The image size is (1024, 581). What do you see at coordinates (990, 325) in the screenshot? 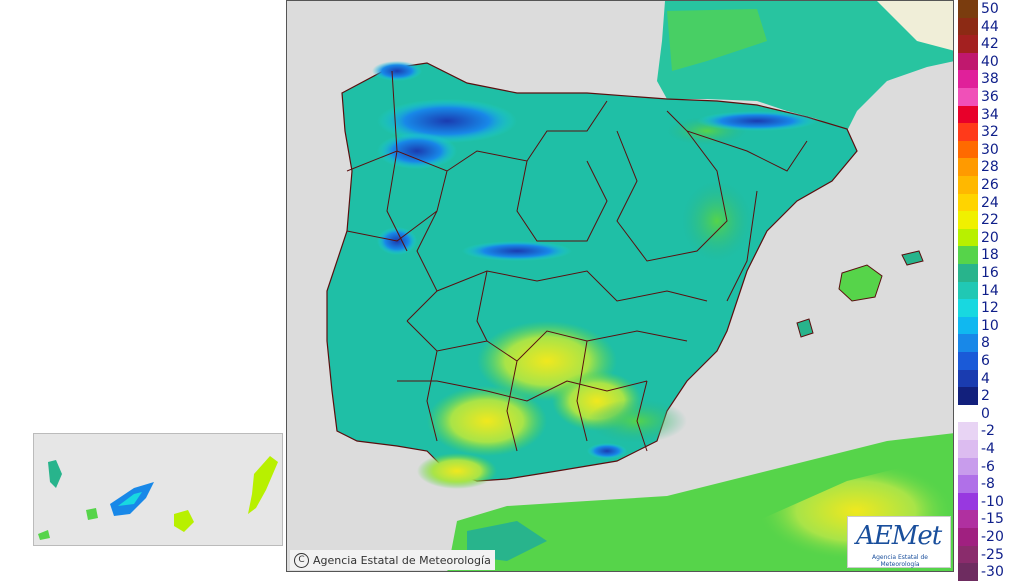
I see `legend-label: 10` at bounding box center [990, 325].